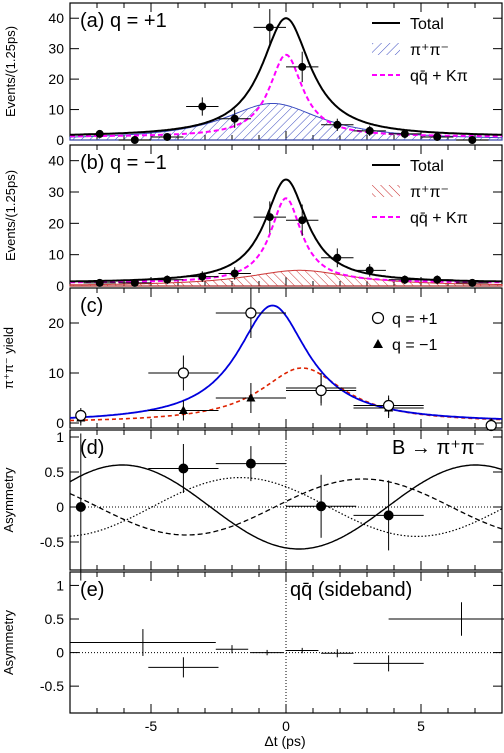 The height and width of the screenshot is (753, 504). I want to click on panel-annotation: B → π⁺π⁻, so click(438, 448).